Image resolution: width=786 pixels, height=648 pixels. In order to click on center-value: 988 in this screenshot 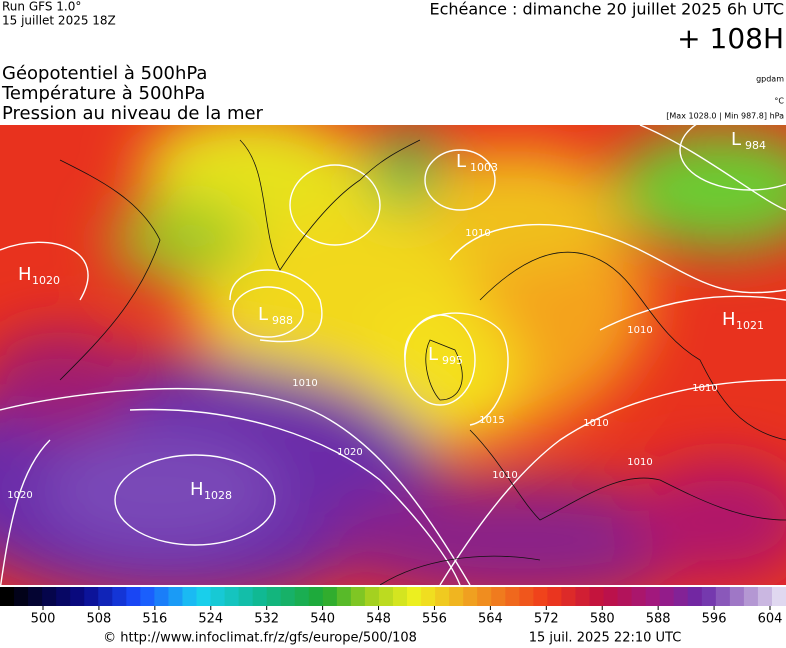, I will do `click(282, 320)`.